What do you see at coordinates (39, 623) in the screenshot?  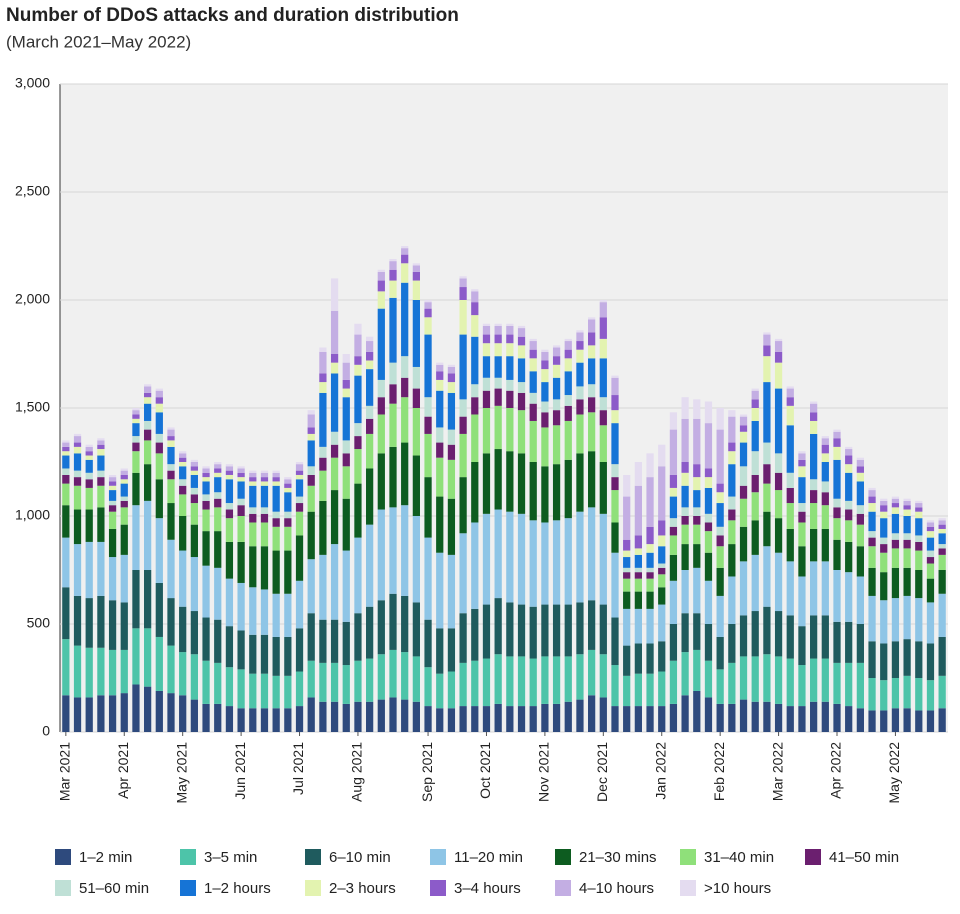 I see `y-tick-label: 500` at bounding box center [39, 623].